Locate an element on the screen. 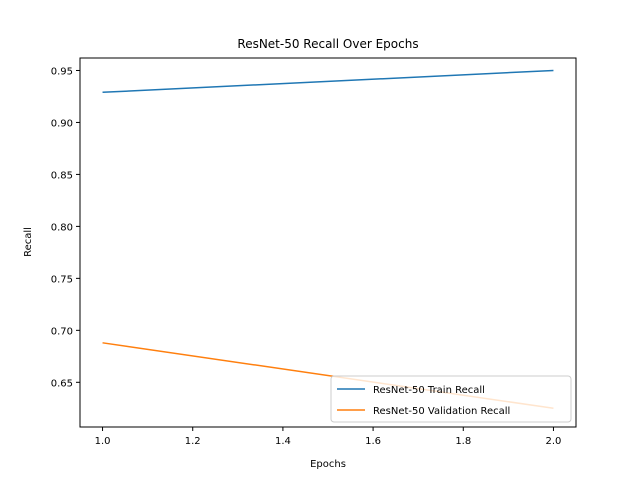 Image resolution: width=640 pixels, height=480 pixels. legend-label-0: ResNet-50 Train Recall is located at coordinates (429, 390).